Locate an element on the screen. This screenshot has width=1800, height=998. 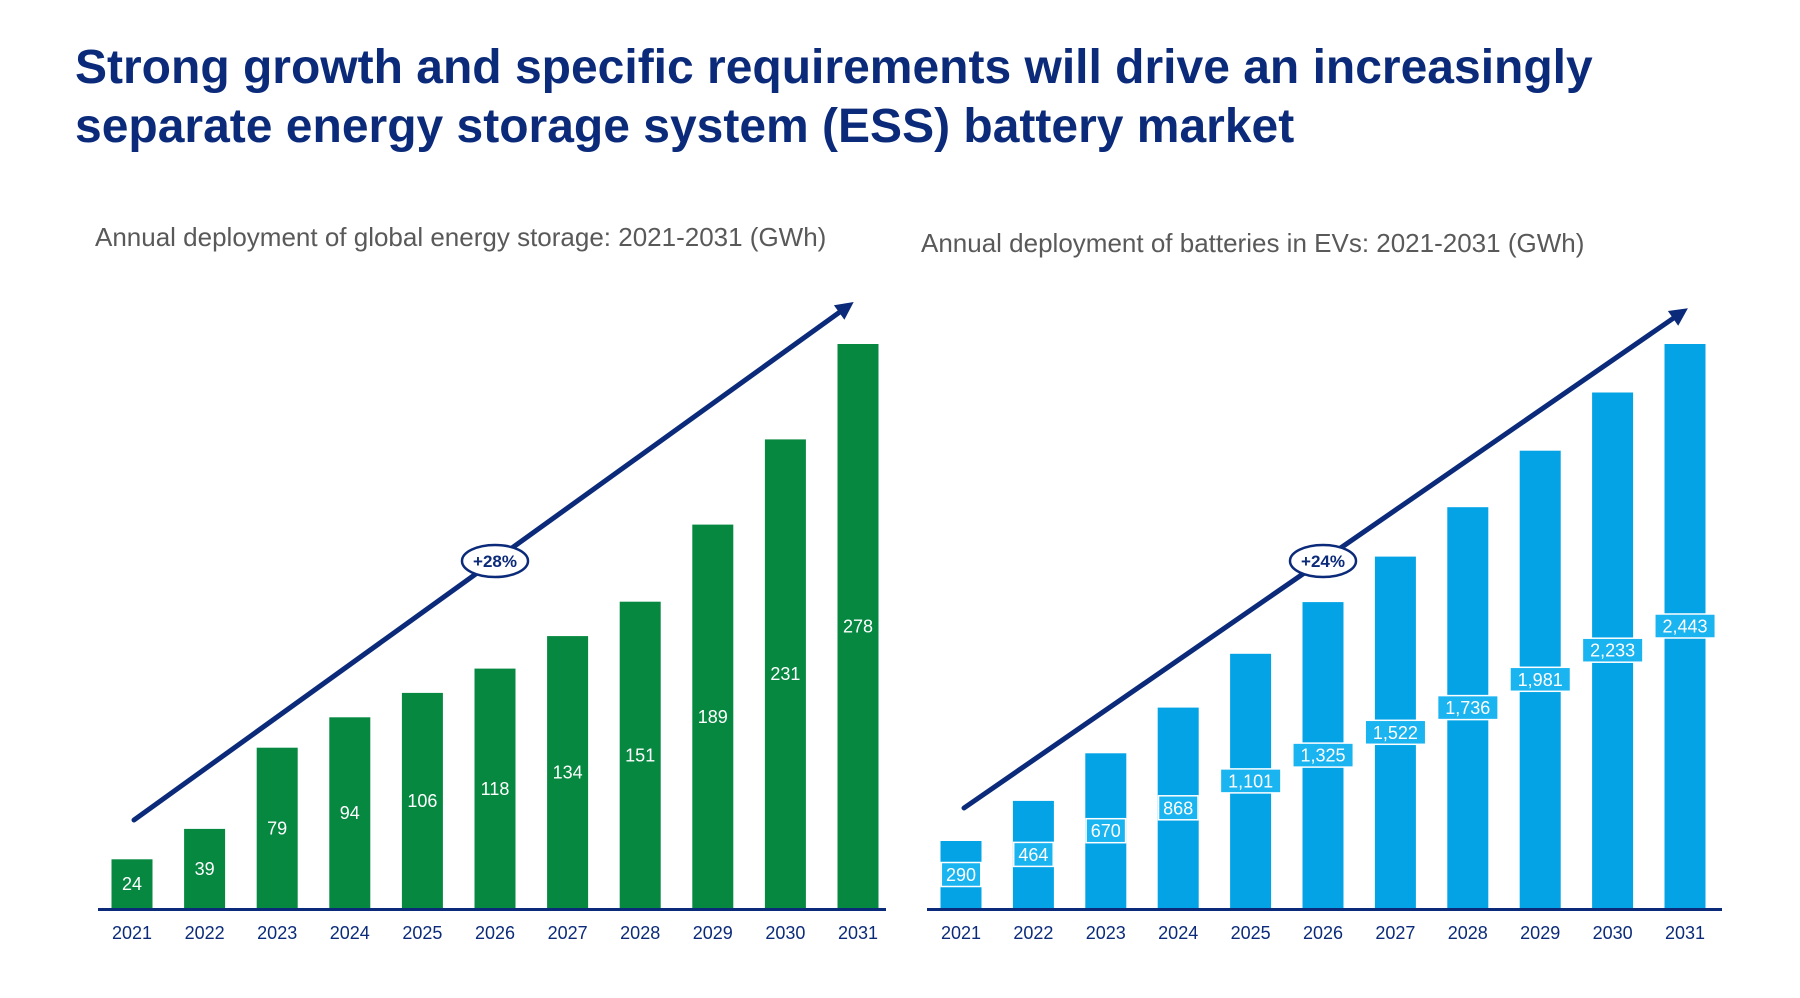
ess-bar-2029 is located at coordinates (713, 716).